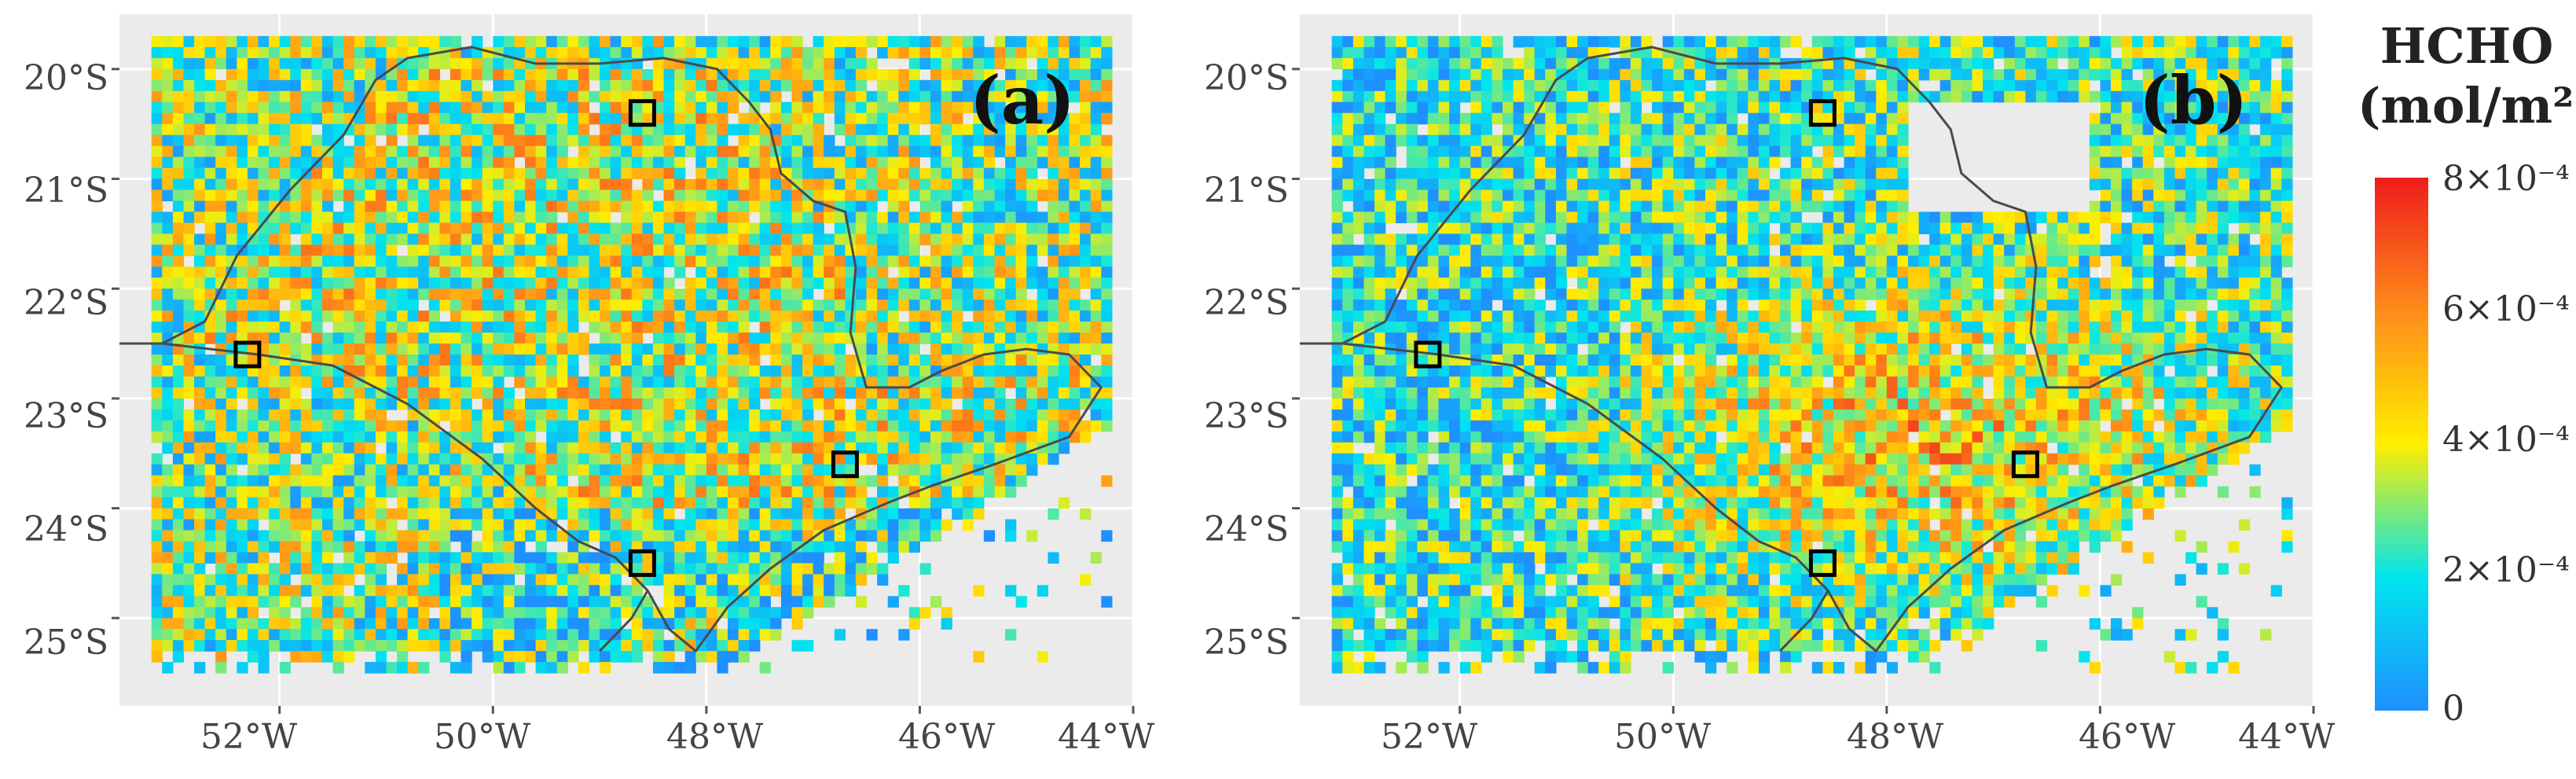  Describe the element at coordinates (1023, 100) in the screenshot. I see `panel-a-label: (a)` at that location.